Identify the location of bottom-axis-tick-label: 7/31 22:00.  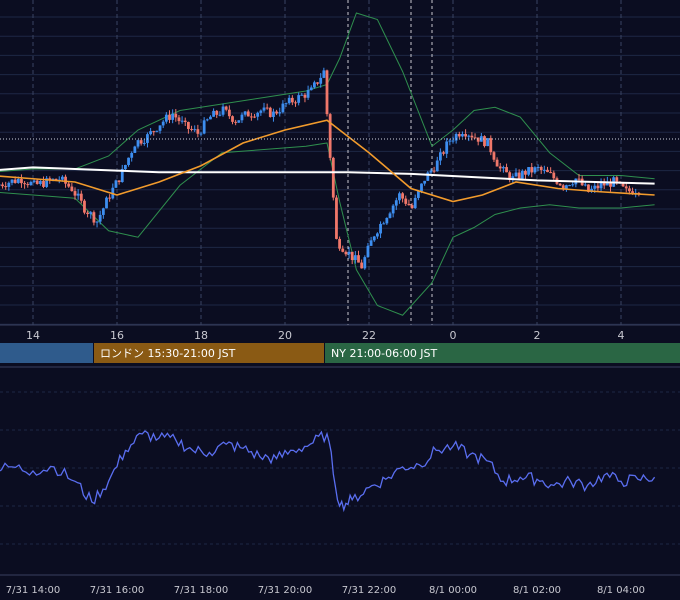
(369, 590).